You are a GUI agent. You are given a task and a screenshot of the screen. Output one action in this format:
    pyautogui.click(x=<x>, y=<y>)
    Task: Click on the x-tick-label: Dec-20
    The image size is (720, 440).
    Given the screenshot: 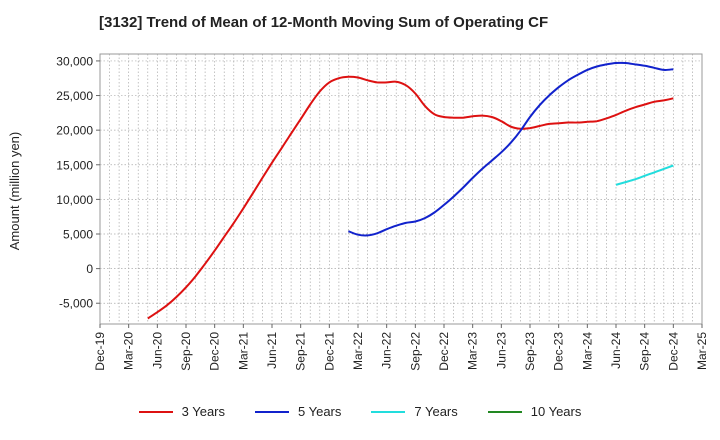 What is the action you would take?
    pyautogui.click(x=215, y=351)
    